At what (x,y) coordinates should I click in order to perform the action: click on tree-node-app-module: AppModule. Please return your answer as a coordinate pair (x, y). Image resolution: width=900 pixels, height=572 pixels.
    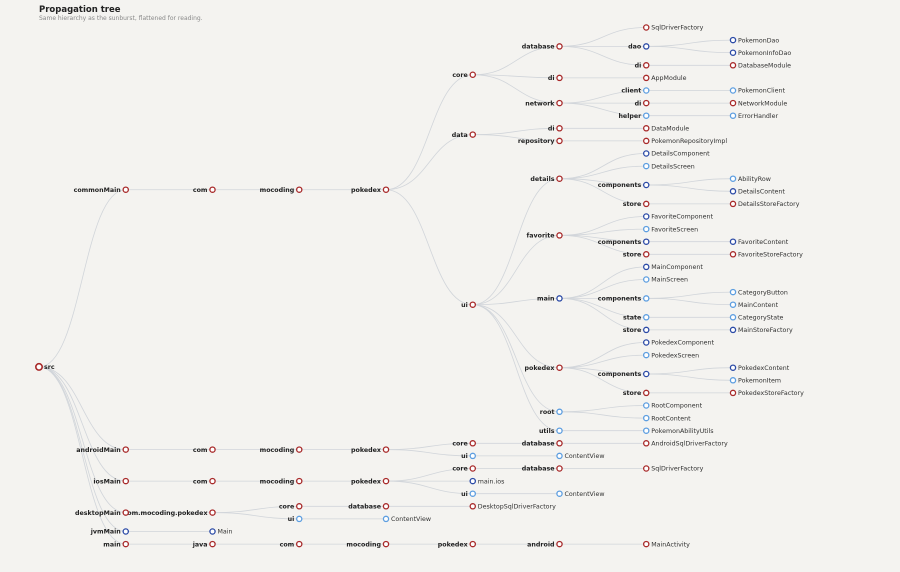
    Looking at the image, I should click on (665, 78).